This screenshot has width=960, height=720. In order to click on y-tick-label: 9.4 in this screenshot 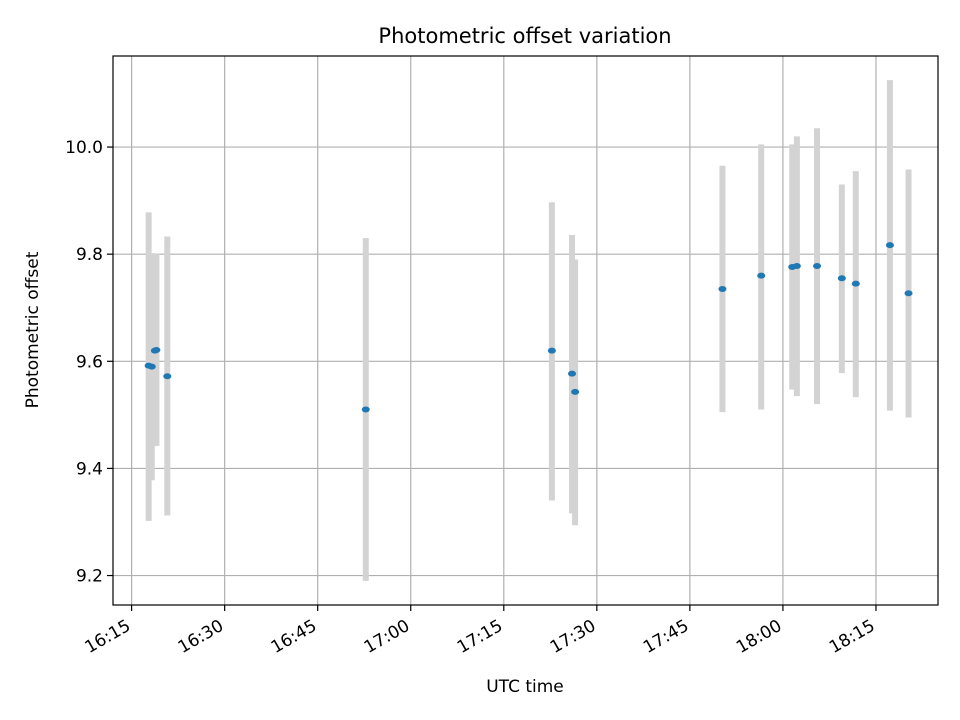, I will do `click(89, 469)`.